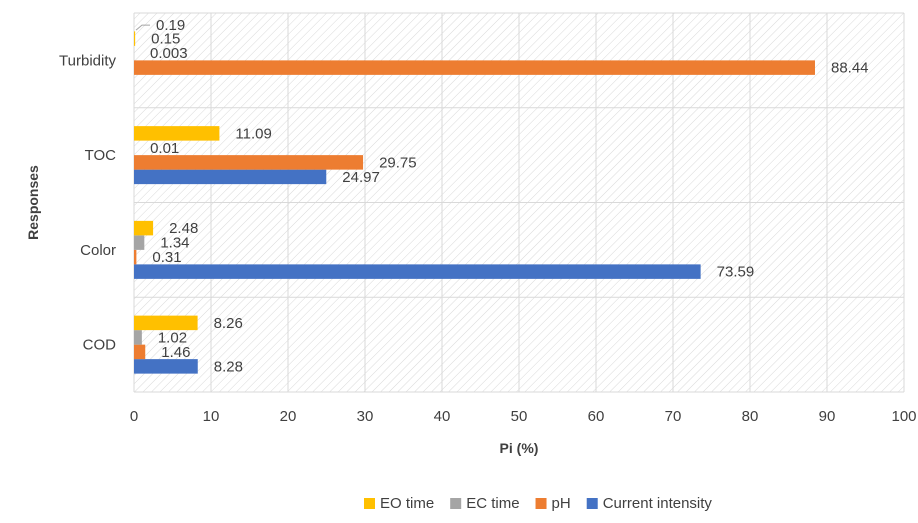 This screenshot has width=918, height=523. Describe the element at coordinates (561, 503) in the screenshot. I see `legend-label-ph: pH` at that location.